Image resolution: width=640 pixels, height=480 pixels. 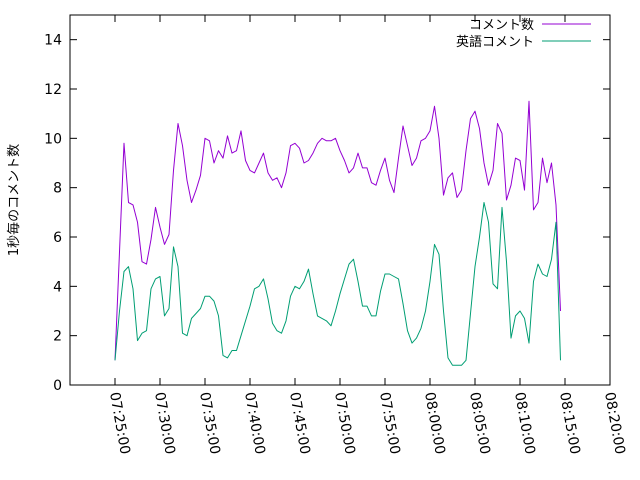 I want to click on x-tick-label: 08:05:00, so click(x=479, y=423).